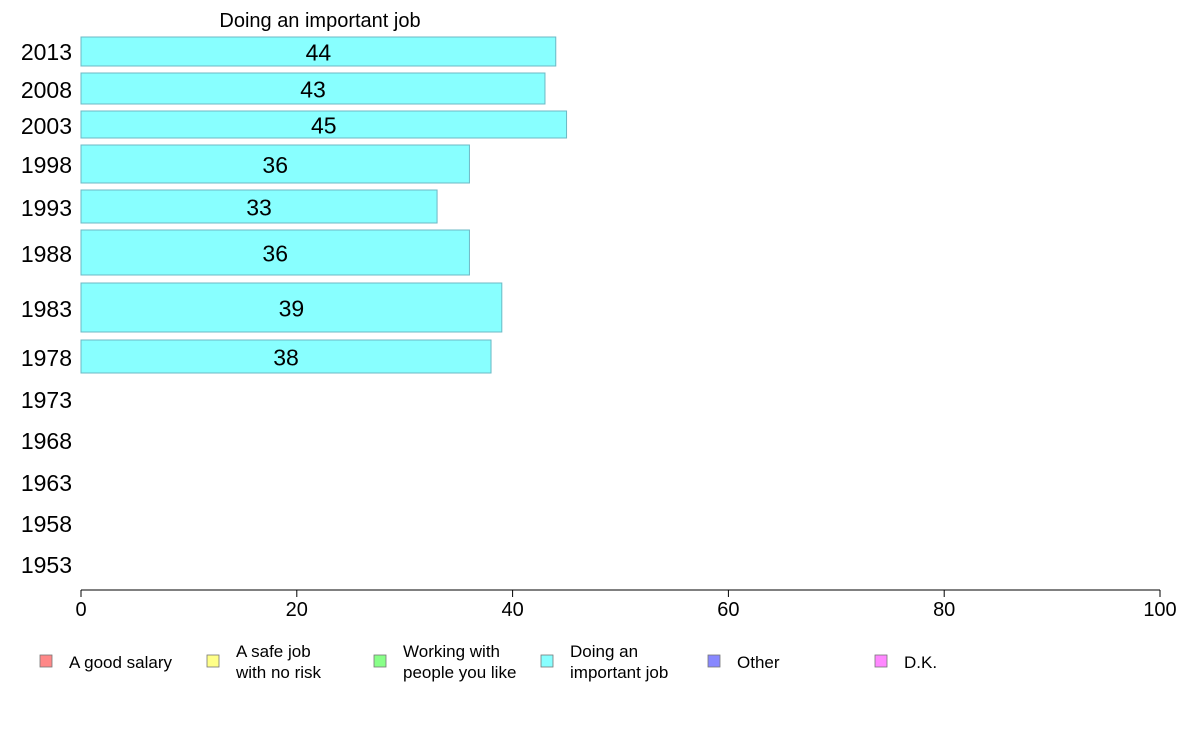  What do you see at coordinates (121, 662) in the screenshot?
I see `legend-label-0: A good salary` at bounding box center [121, 662].